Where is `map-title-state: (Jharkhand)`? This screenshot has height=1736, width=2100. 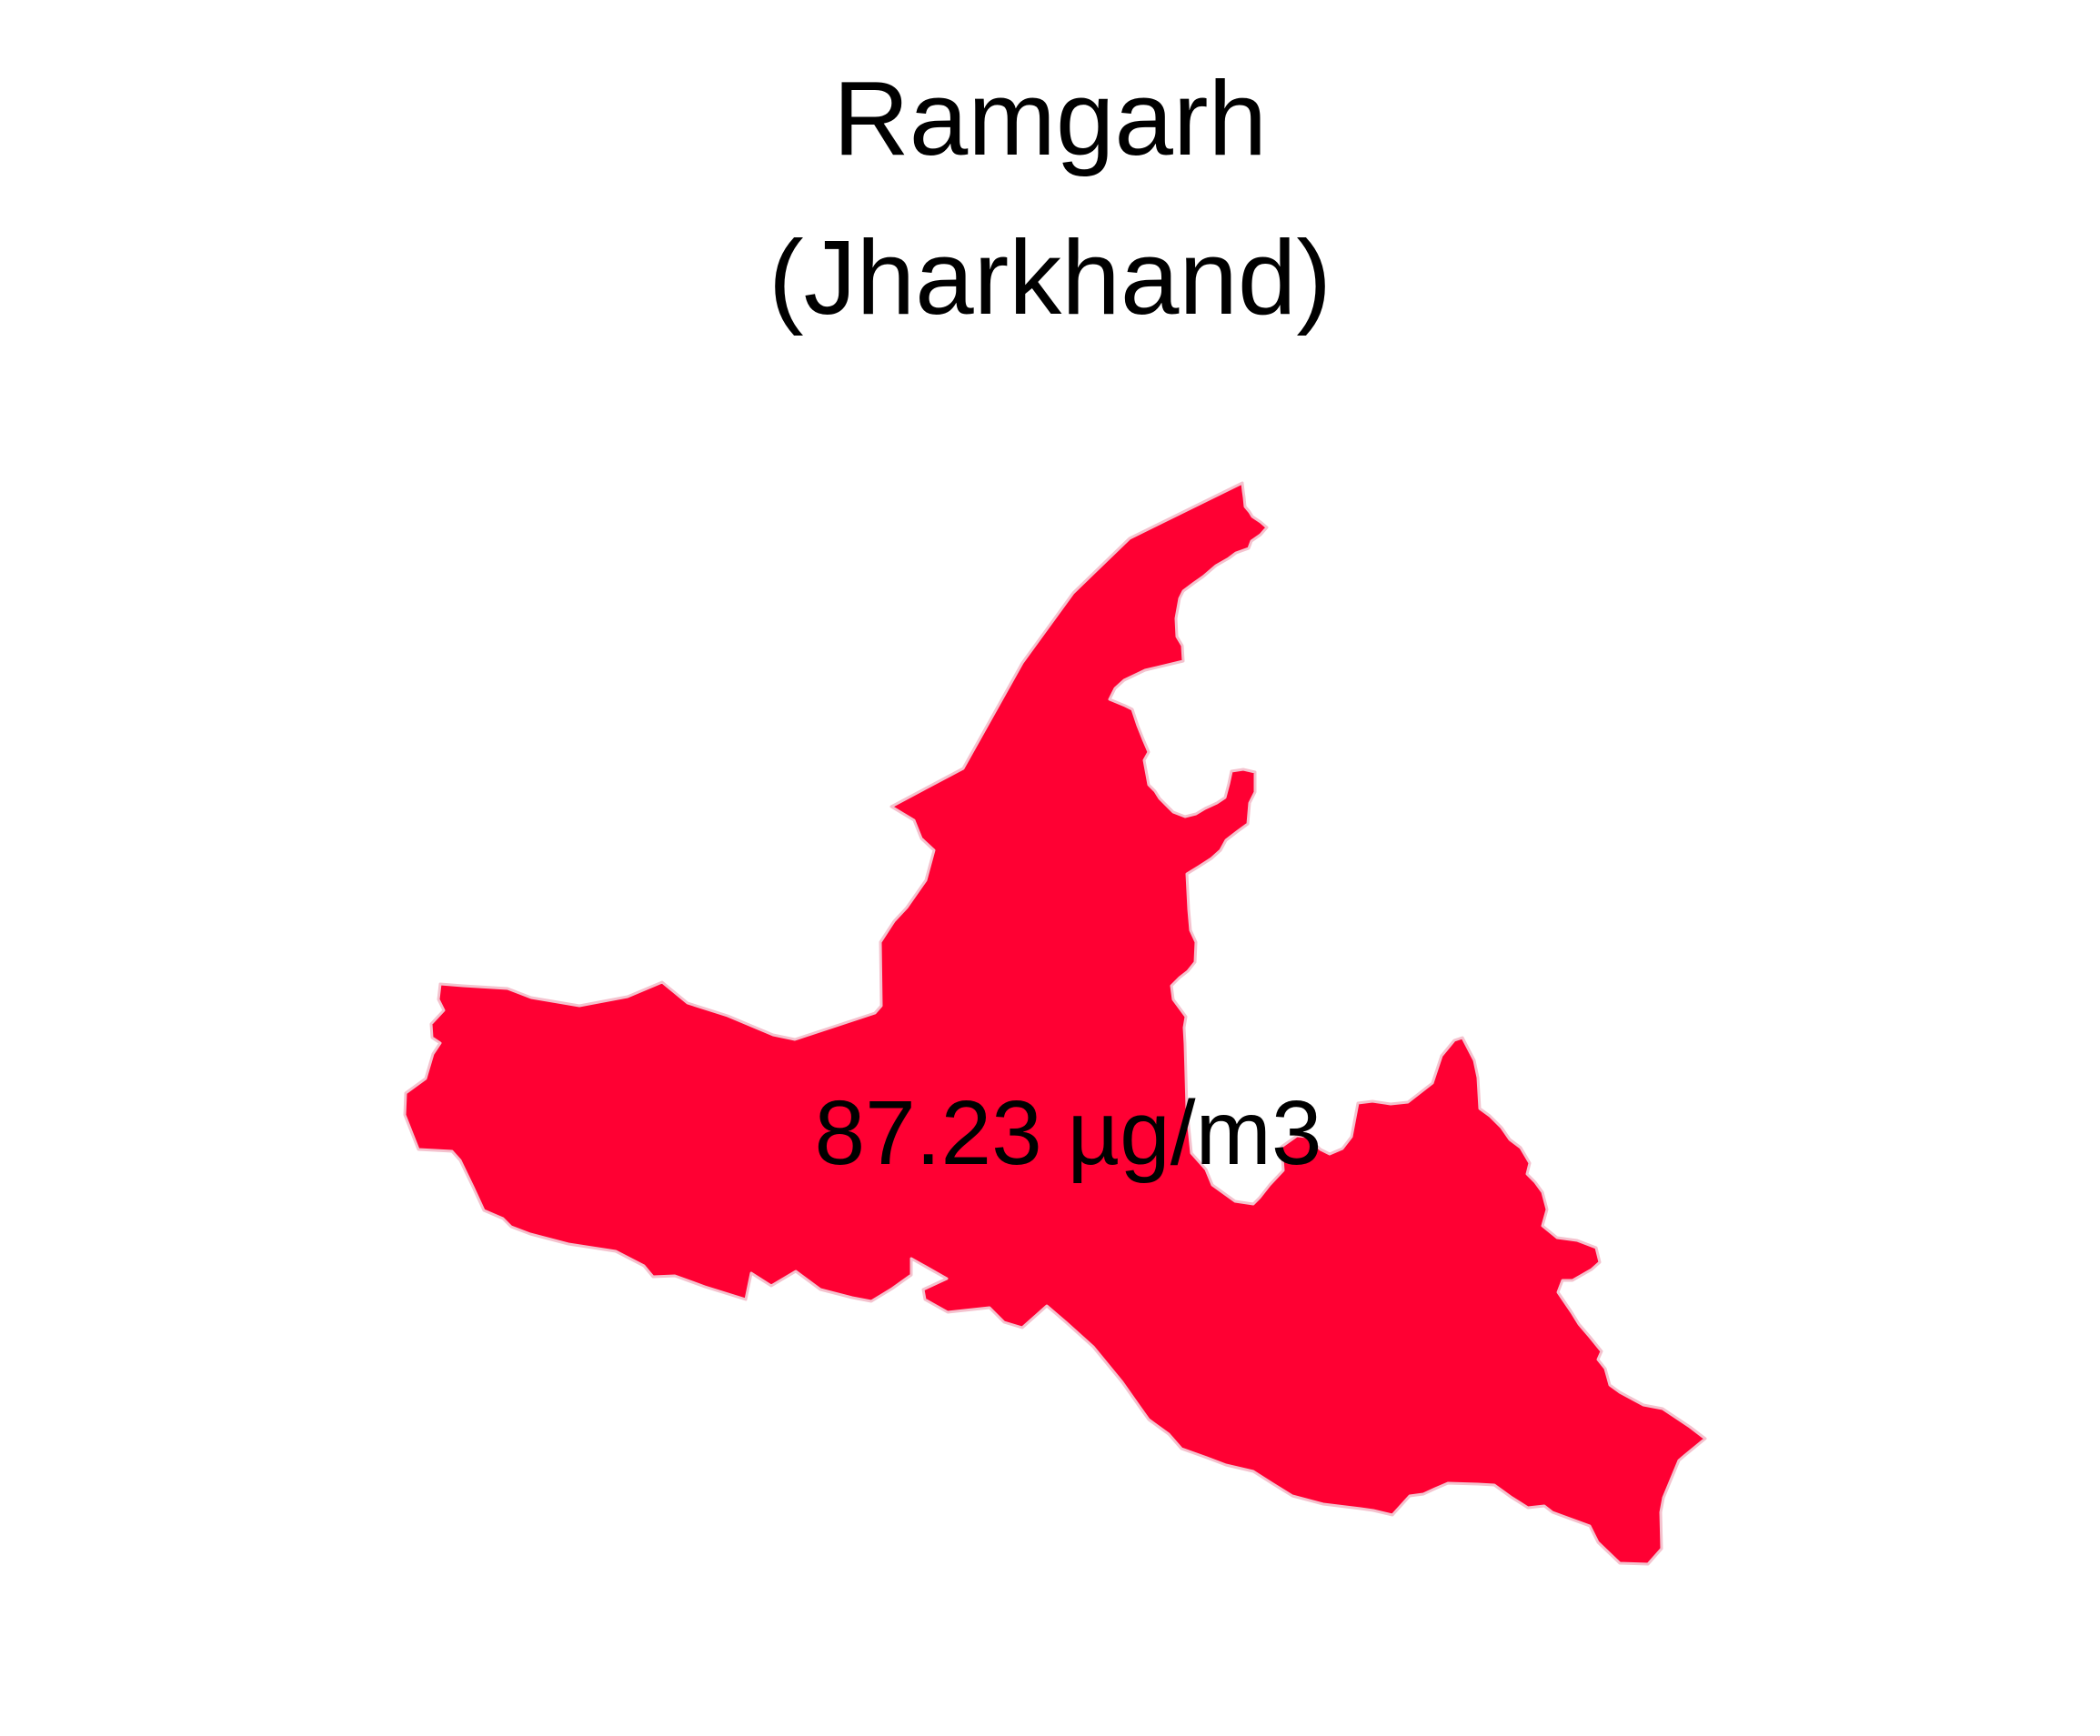 map-title-state: (Jharkhand) is located at coordinates (1050, 277).